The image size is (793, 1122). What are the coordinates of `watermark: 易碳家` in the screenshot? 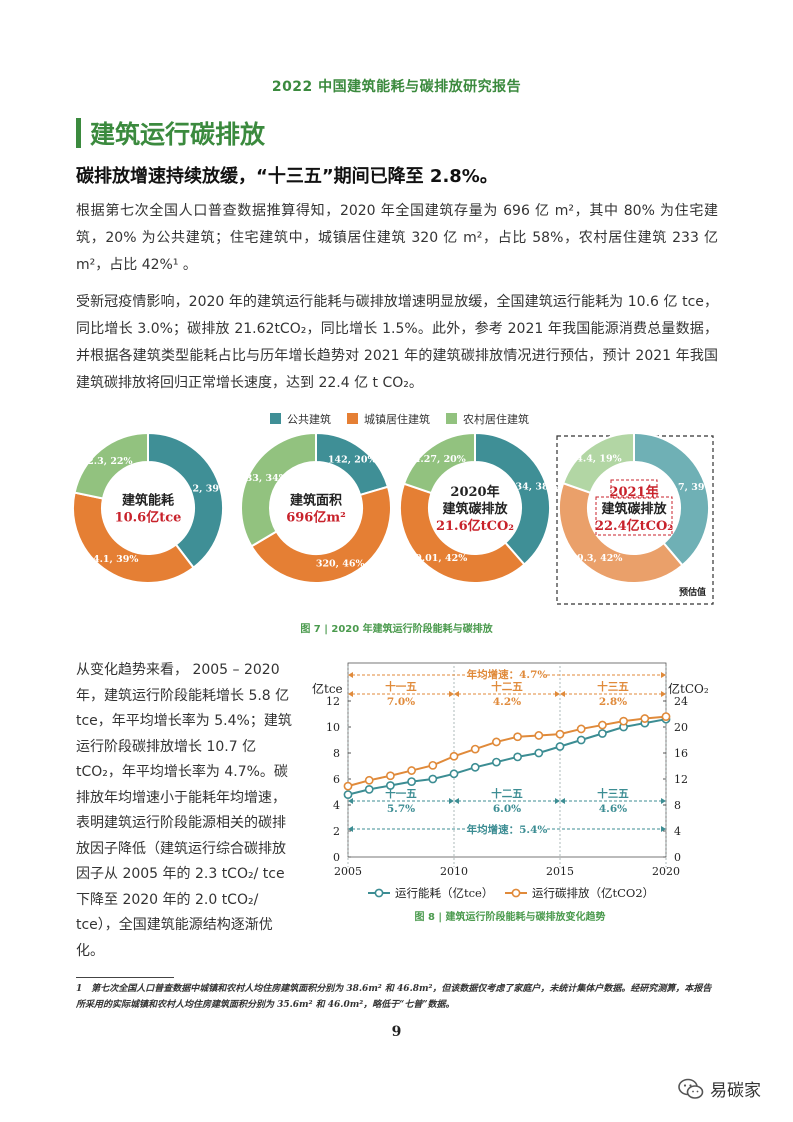 It's located at (719, 1088).